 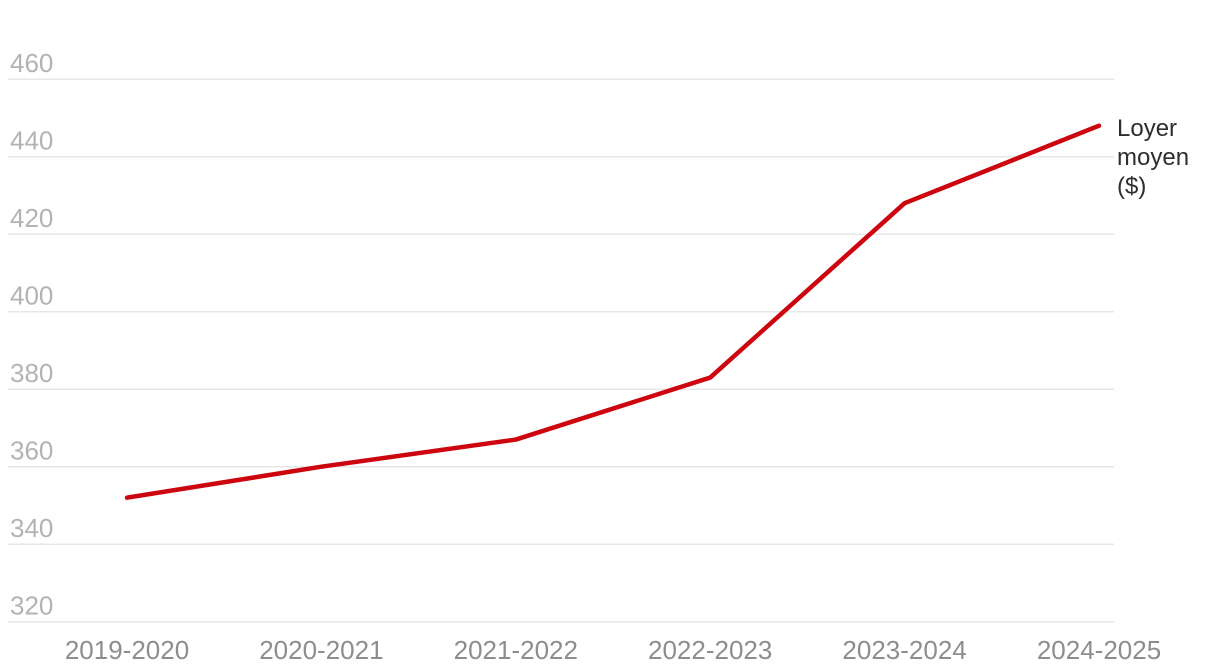 What do you see at coordinates (31, 373) in the screenshot?
I see `y-axis-tick-label: 380` at bounding box center [31, 373].